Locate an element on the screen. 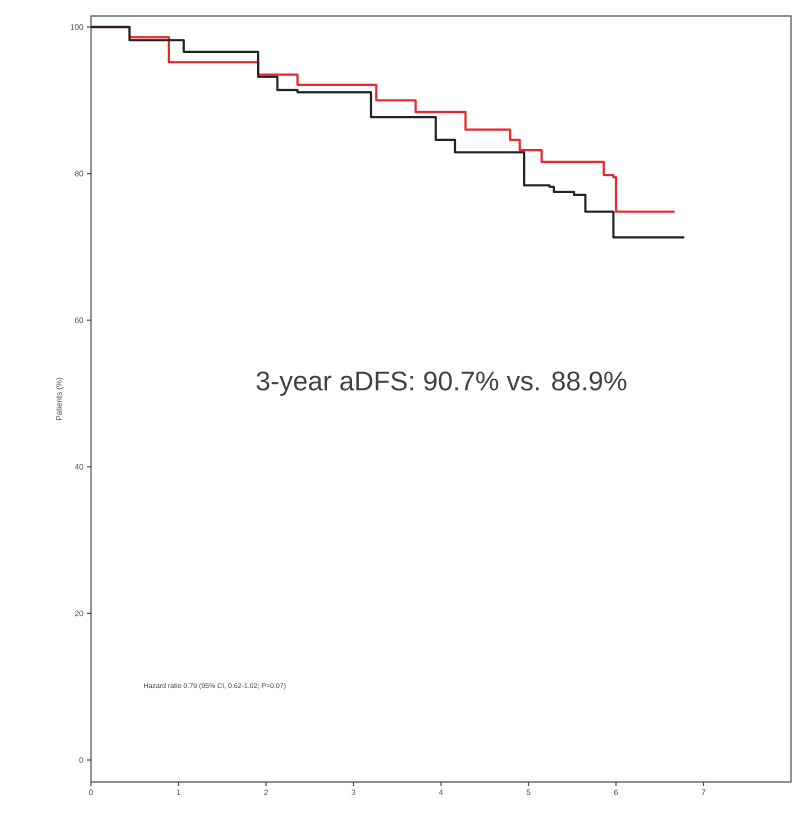 The height and width of the screenshot is (832, 793). annotation: 3-year aDFS: 90.7% vs. 88.9% is located at coordinates (441, 383).